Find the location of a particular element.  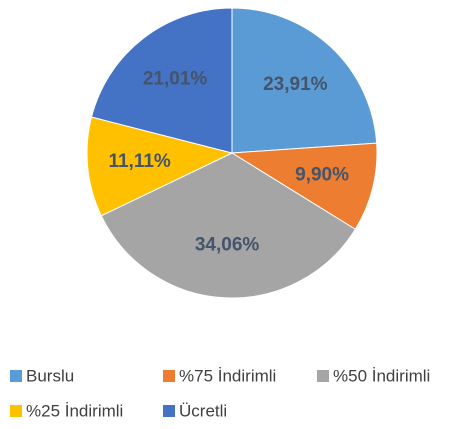

legend-label: %75 İndirimli is located at coordinates (227, 375).